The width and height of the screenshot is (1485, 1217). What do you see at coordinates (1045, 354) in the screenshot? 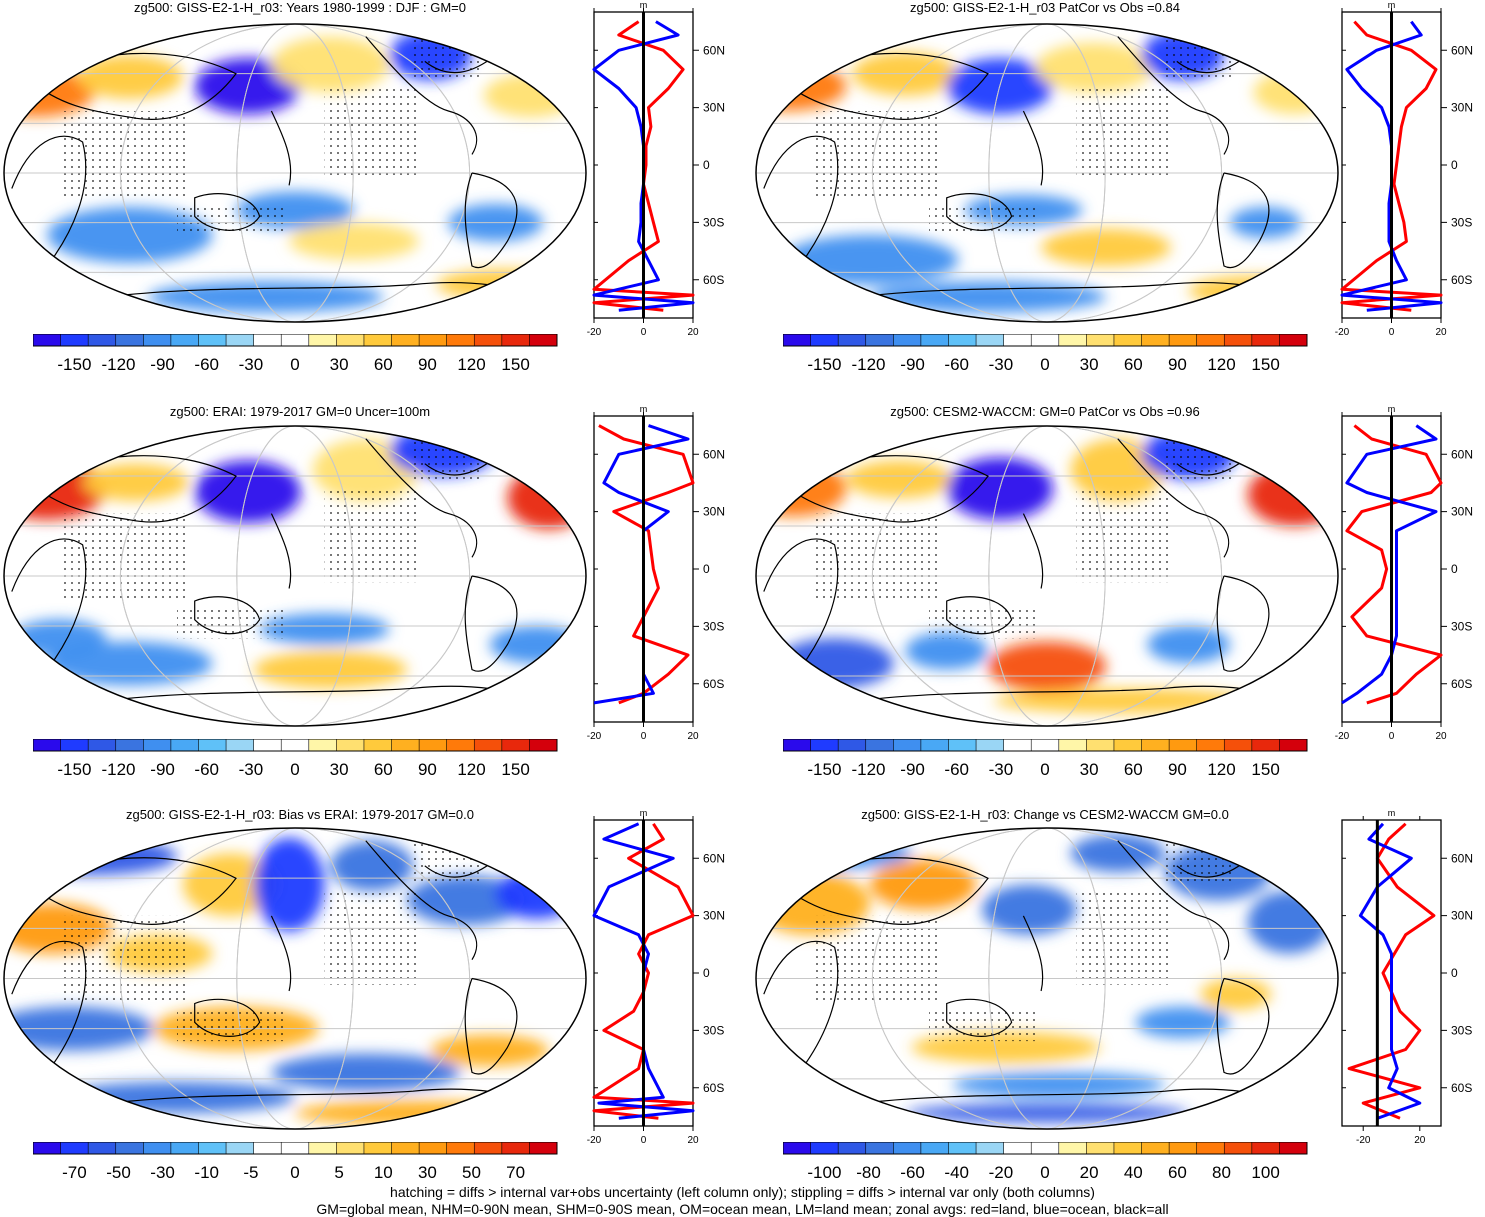
I see `colorbar: -150 -120 -90 -60 -30 0 30 60 90 120 150` at bounding box center [1045, 354].